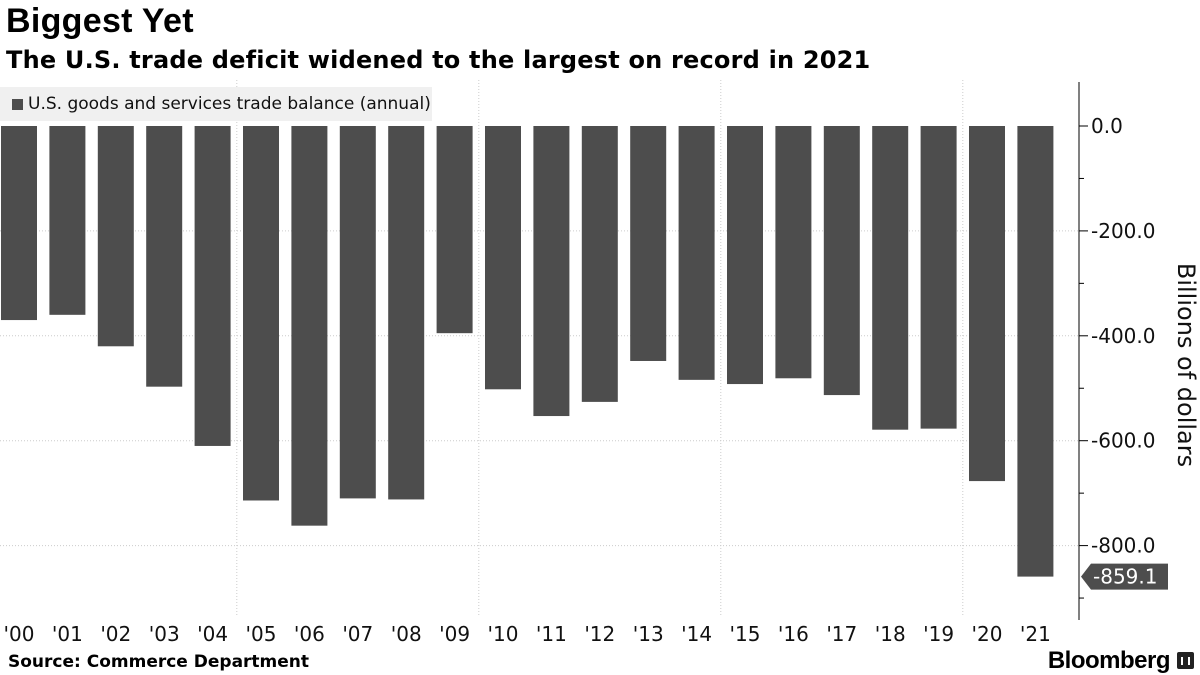 Image resolution: width=1200 pixels, height=675 pixels. Describe the element at coordinates (1109, 660) in the screenshot. I see `brand-logo: Bloomberg` at that location.